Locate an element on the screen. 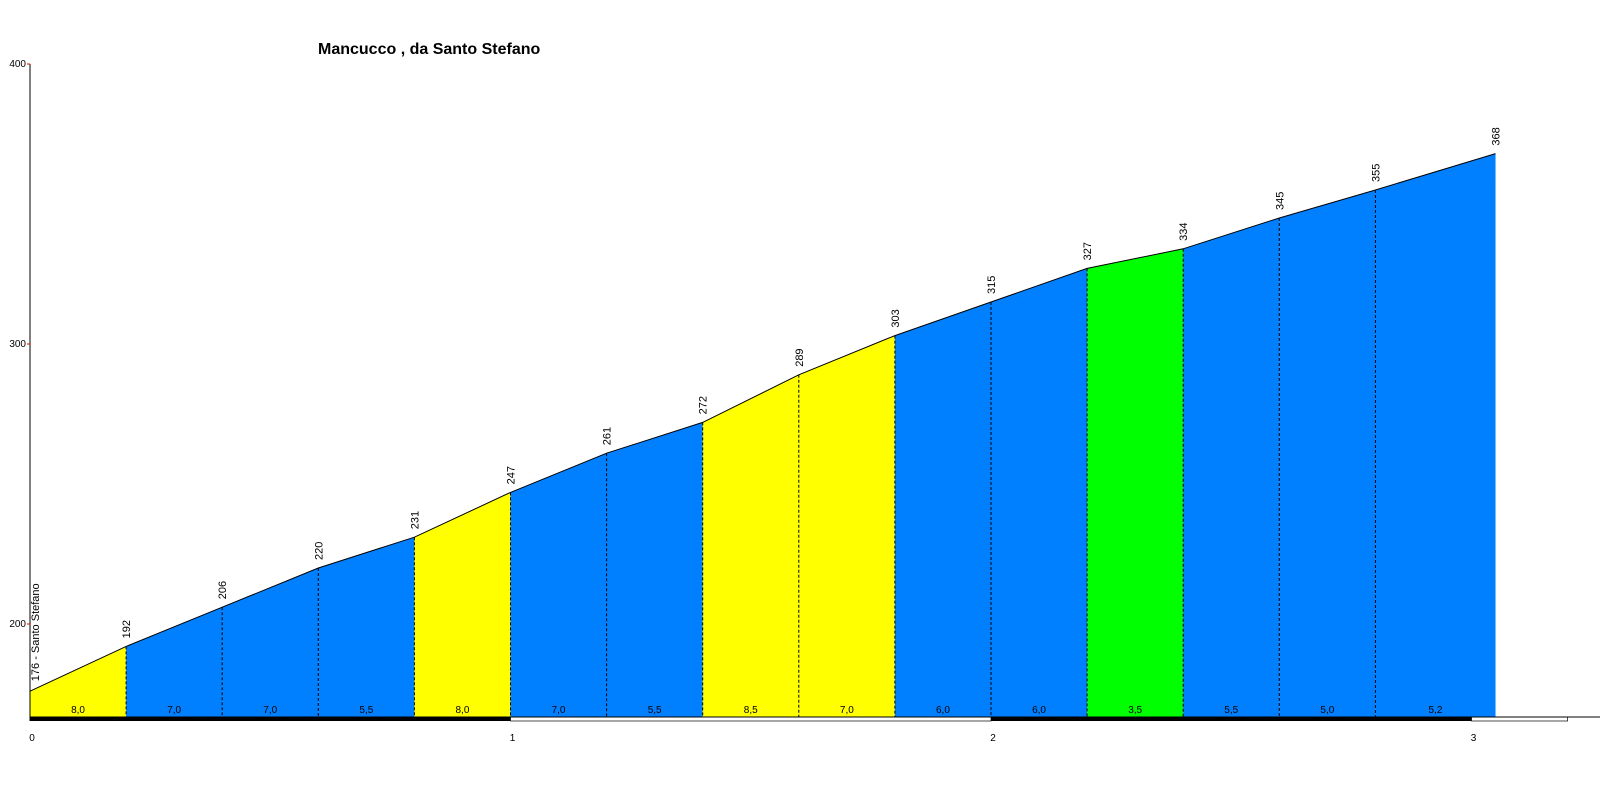 The height and width of the screenshot is (800, 1600). gradient-label-10: 6,0 is located at coordinates (943, 710).